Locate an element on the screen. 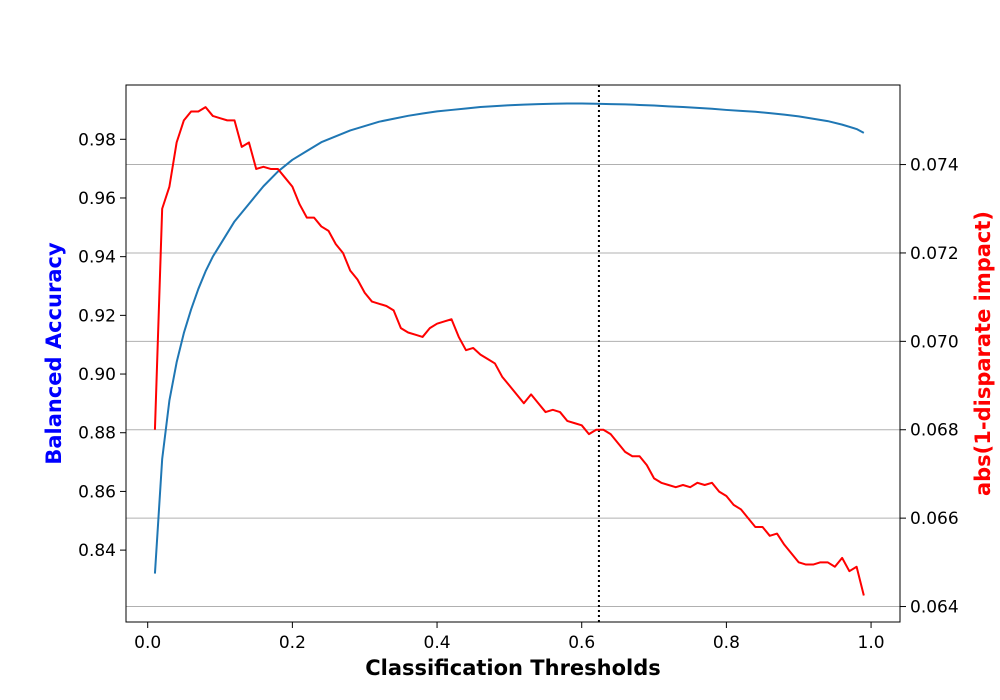 Image resolution: width=1000 pixels, height=700 pixels. x-tick-label: 0.6 is located at coordinates (581, 643).